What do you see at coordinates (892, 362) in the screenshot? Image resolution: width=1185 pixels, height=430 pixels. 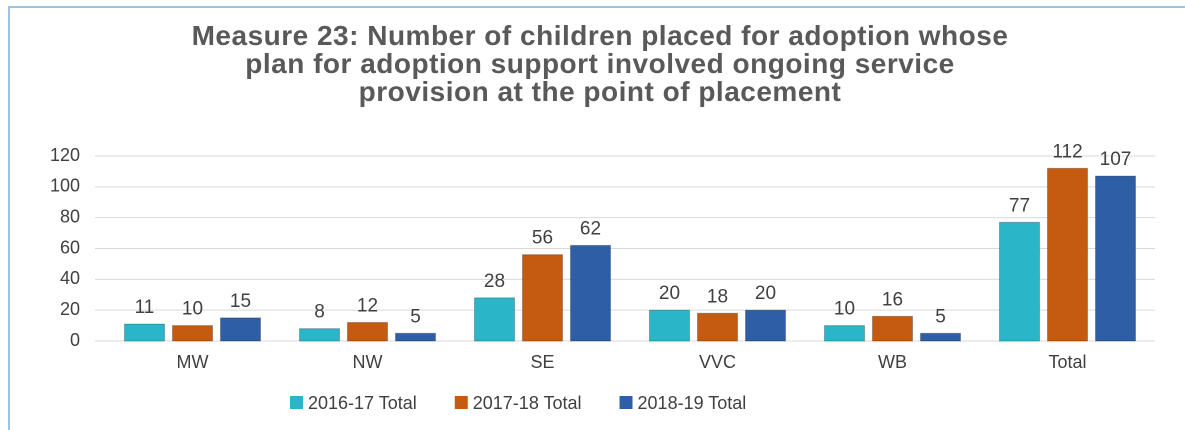 I see `x-tick-label: WB` at bounding box center [892, 362].